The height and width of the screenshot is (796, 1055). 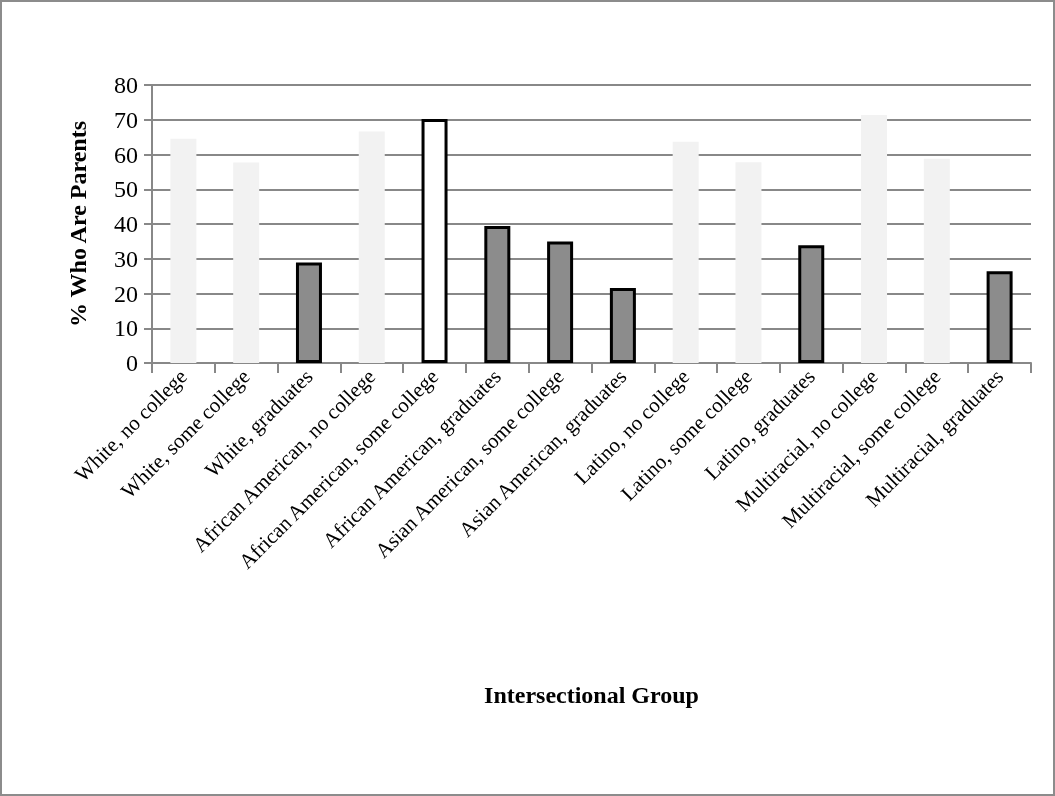 What do you see at coordinates (126, 224) in the screenshot?
I see `y-tick-label: 40` at bounding box center [126, 224].